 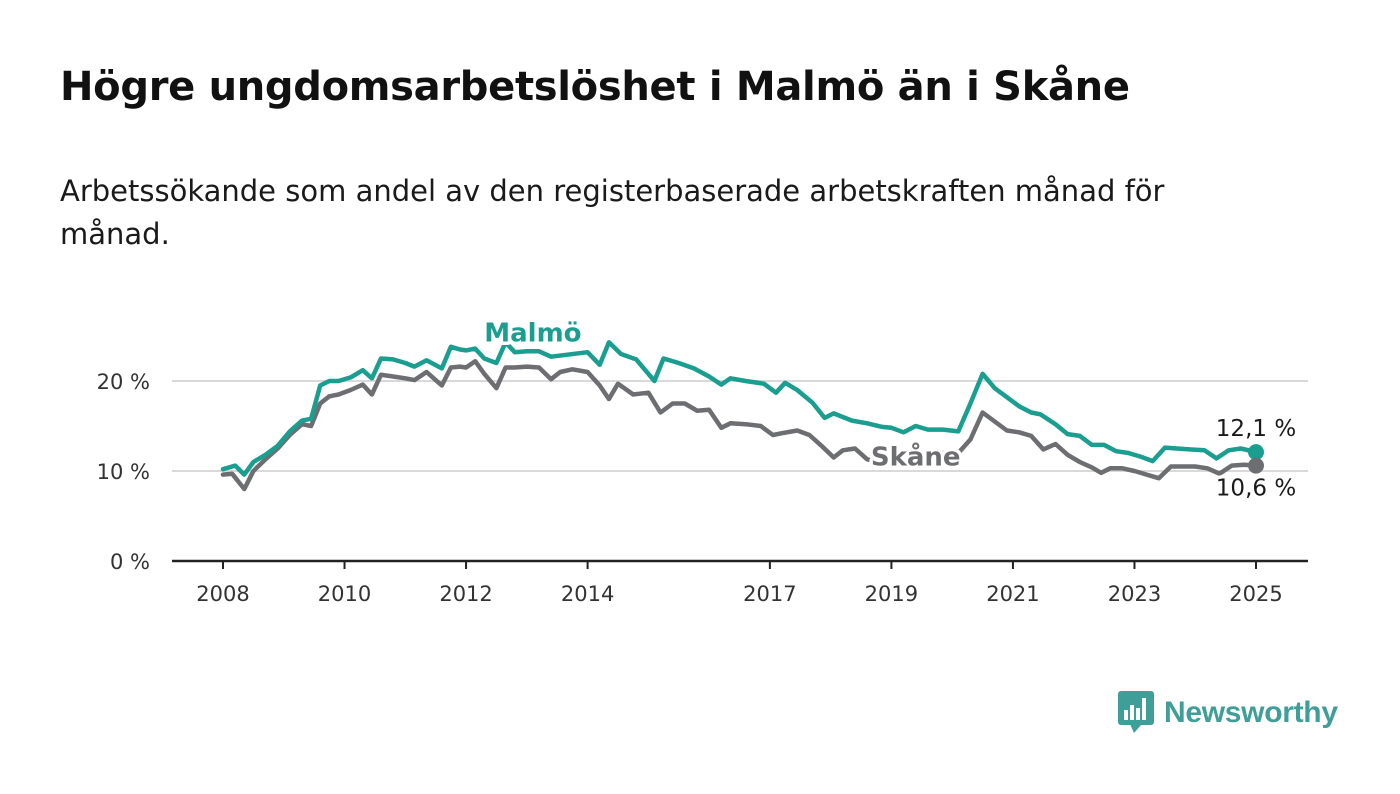 I want to click on x-tick-label: 2019, so click(x=891, y=594).